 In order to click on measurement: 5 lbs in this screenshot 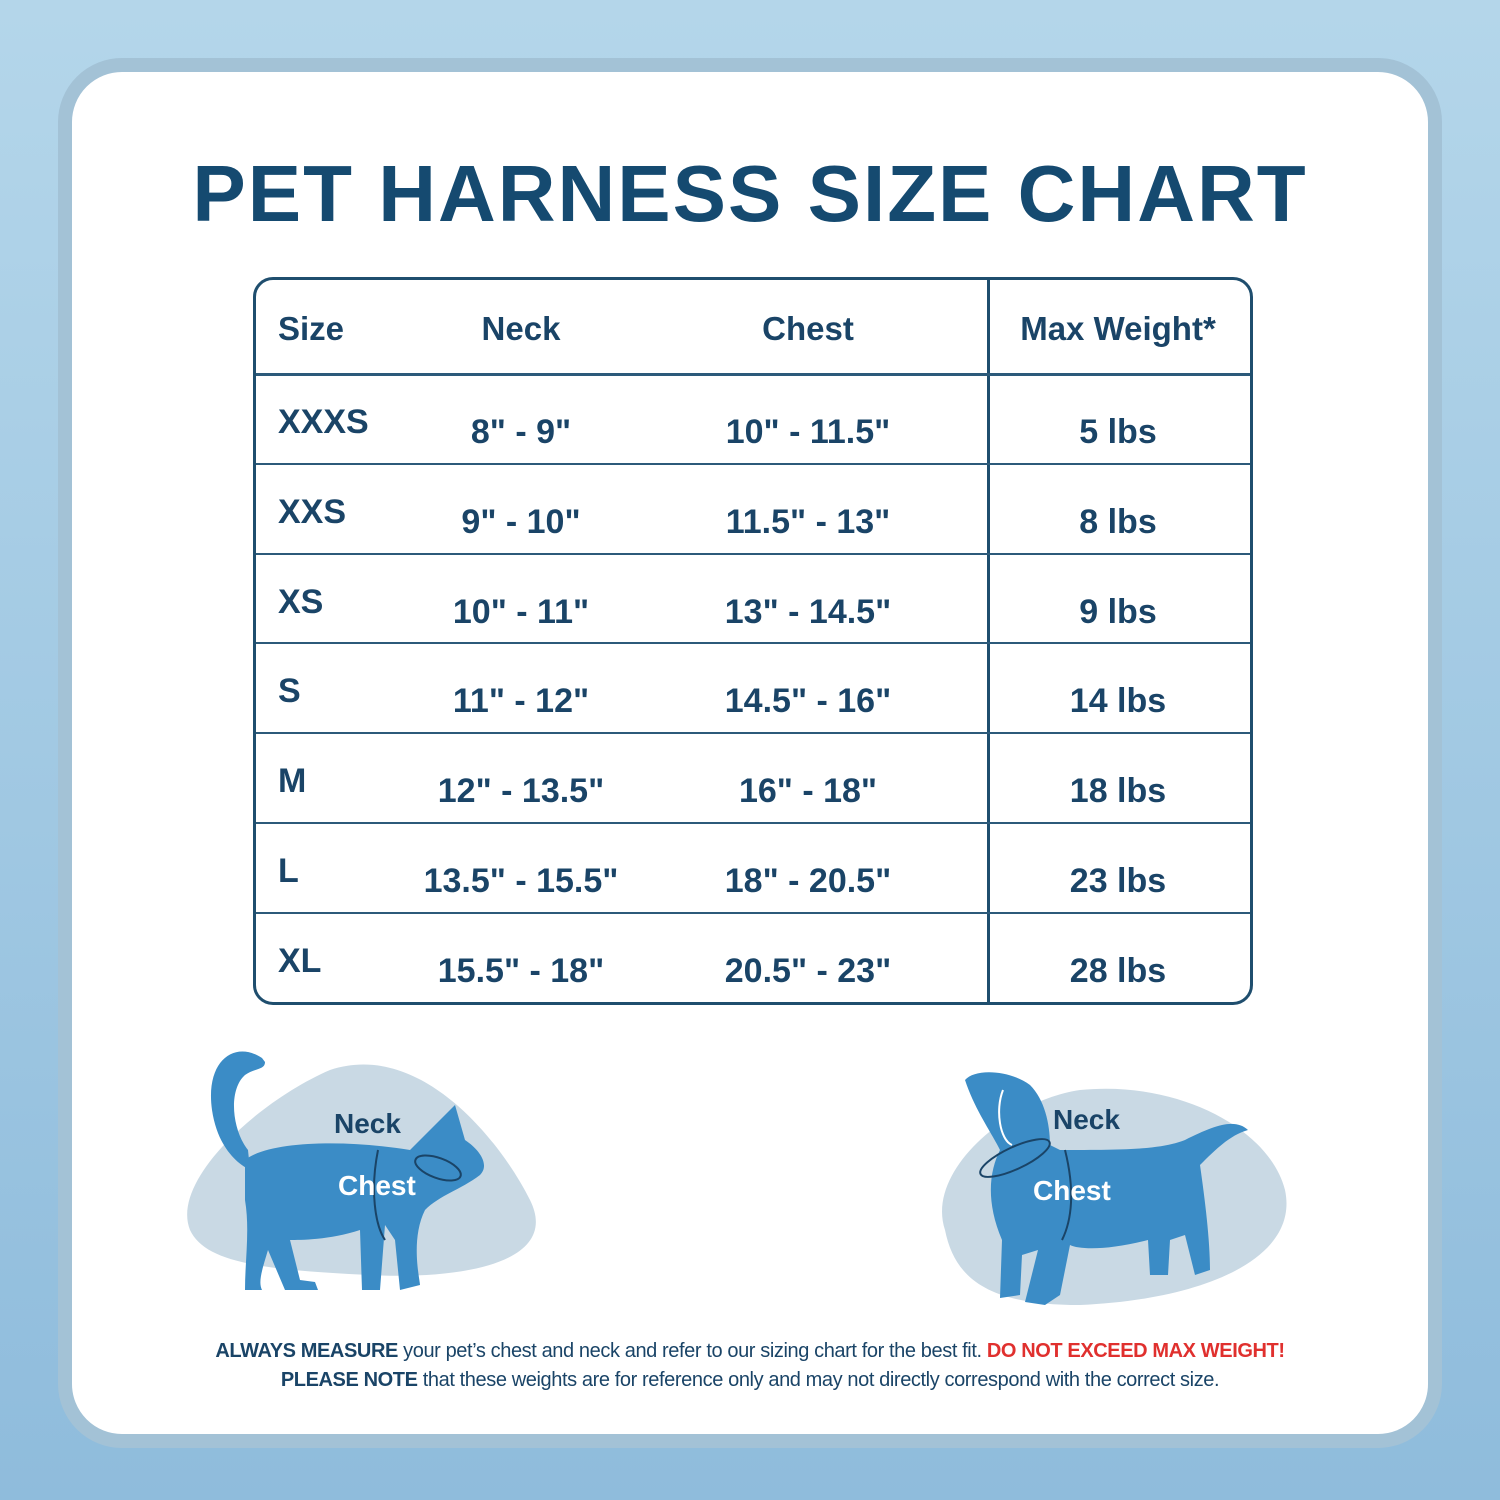, I will do `click(1118, 432)`.